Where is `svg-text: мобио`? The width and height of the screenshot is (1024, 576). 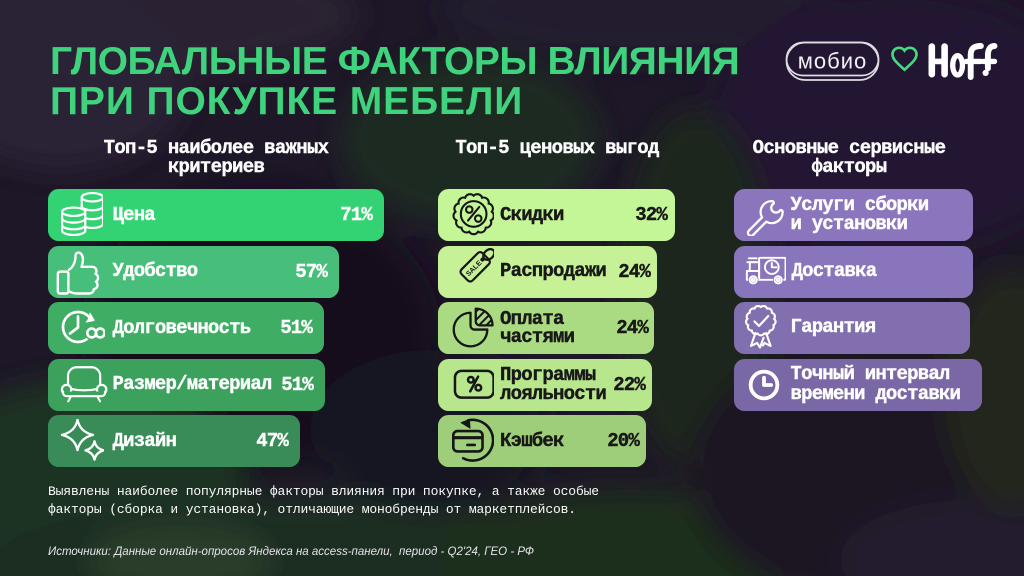
svg-text: мобио is located at coordinates (833, 61).